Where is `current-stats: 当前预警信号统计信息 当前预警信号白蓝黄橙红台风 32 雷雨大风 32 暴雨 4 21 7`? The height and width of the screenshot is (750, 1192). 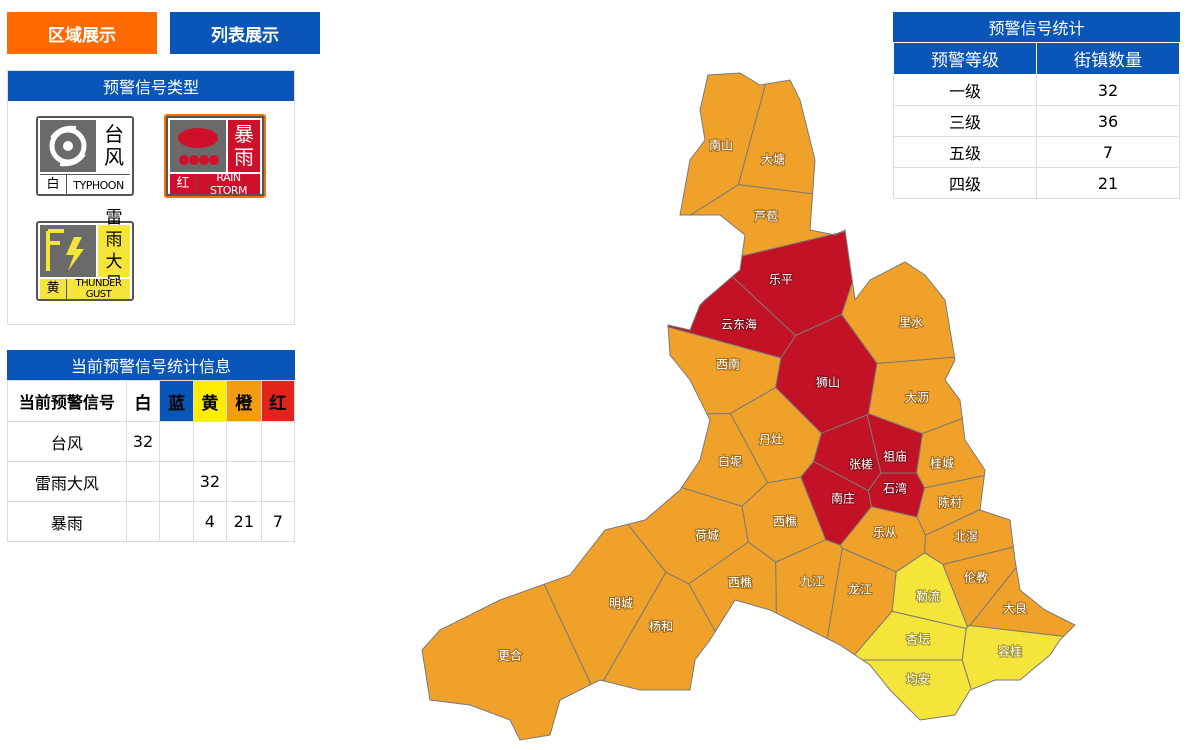
current-stats: 当前预警信号统计信息 当前预警信号白蓝黄橙红台风 32 雷雨大风 32 暴雨 4 21 7 is located at coordinates (151, 446).